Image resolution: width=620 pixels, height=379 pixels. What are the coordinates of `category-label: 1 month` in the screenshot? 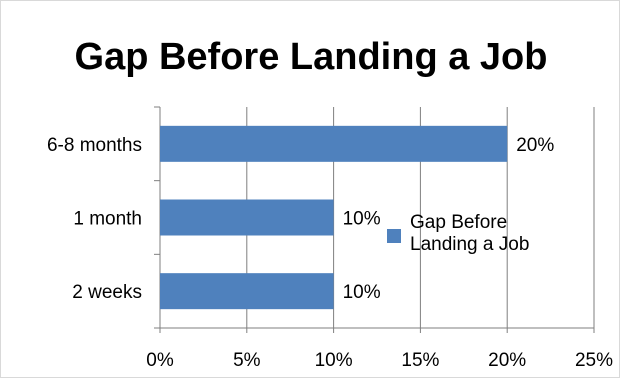 It's located at (107, 219).